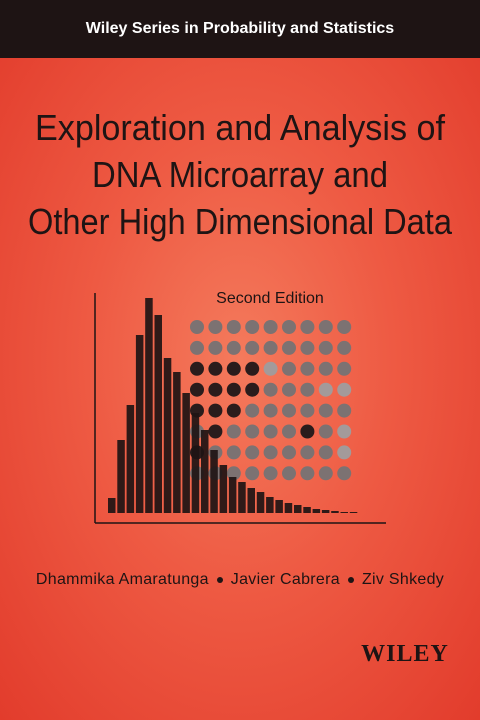 The image size is (480, 720). What do you see at coordinates (122, 579) in the screenshot?
I see `author: Dhammika Amaratunga` at bounding box center [122, 579].